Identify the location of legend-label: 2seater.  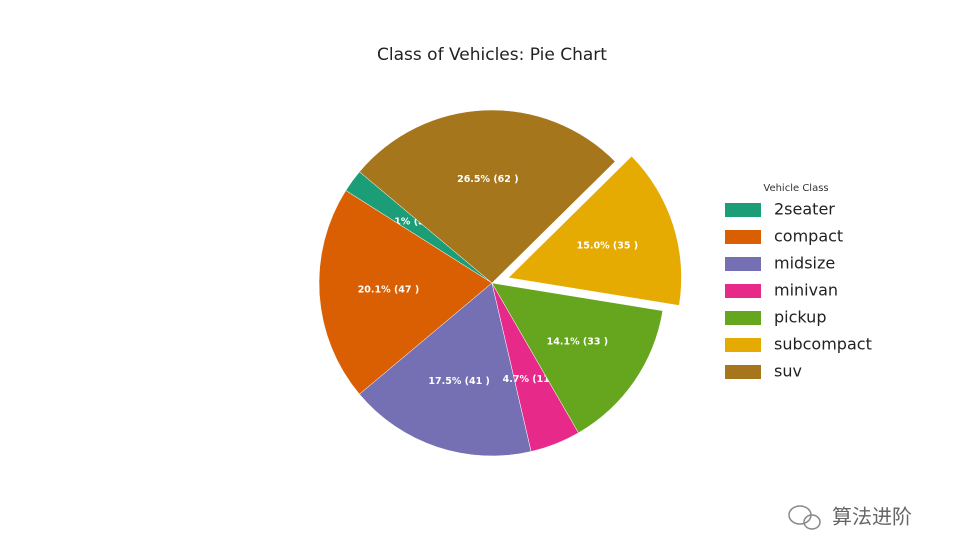
(804, 209).